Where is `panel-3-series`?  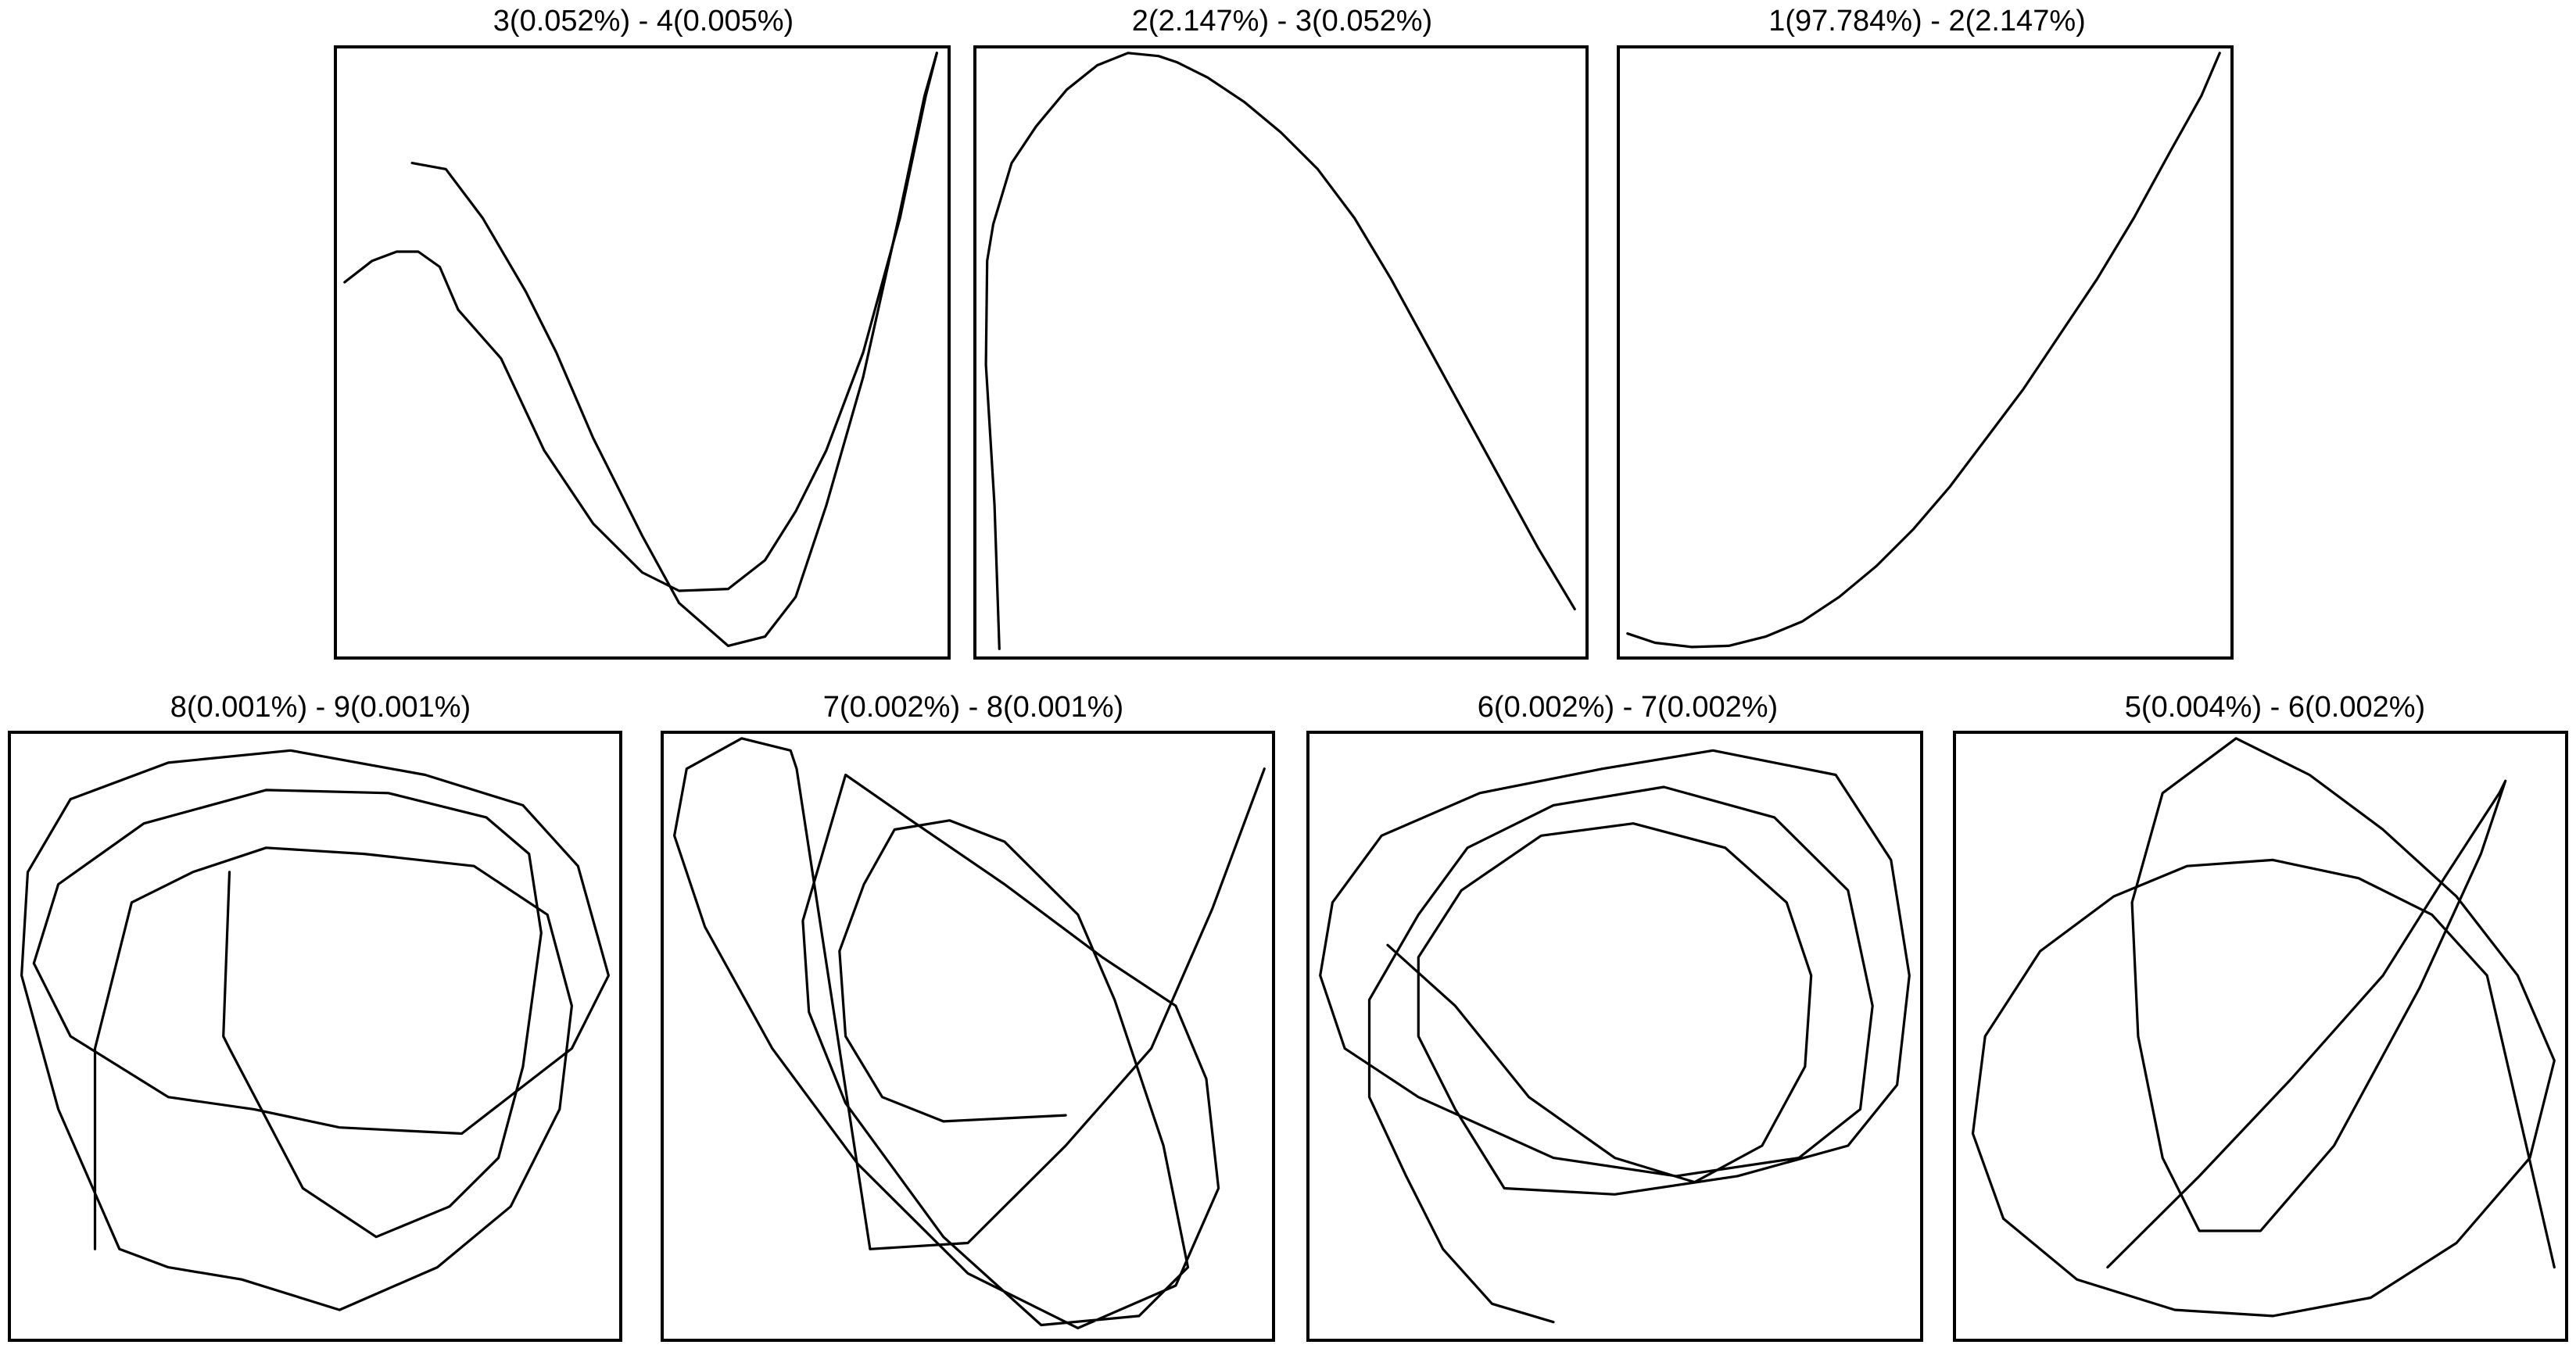
panel-3-series is located at coordinates (1923, 350).